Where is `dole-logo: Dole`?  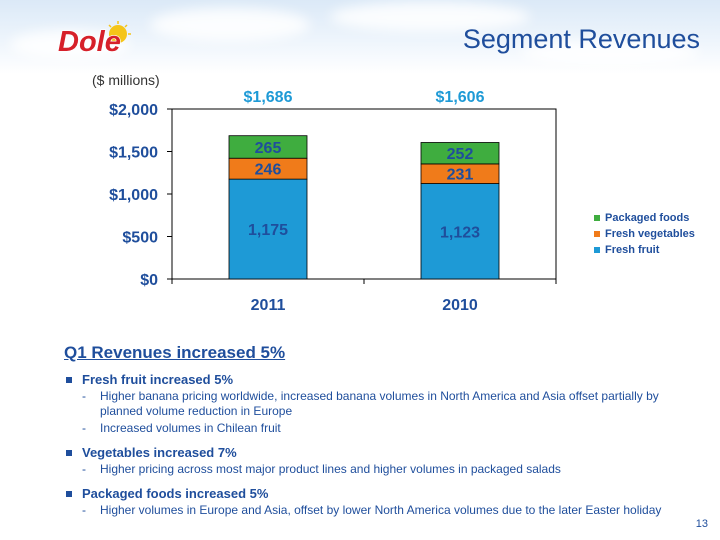 dole-logo: Dole is located at coordinates (94, 39).